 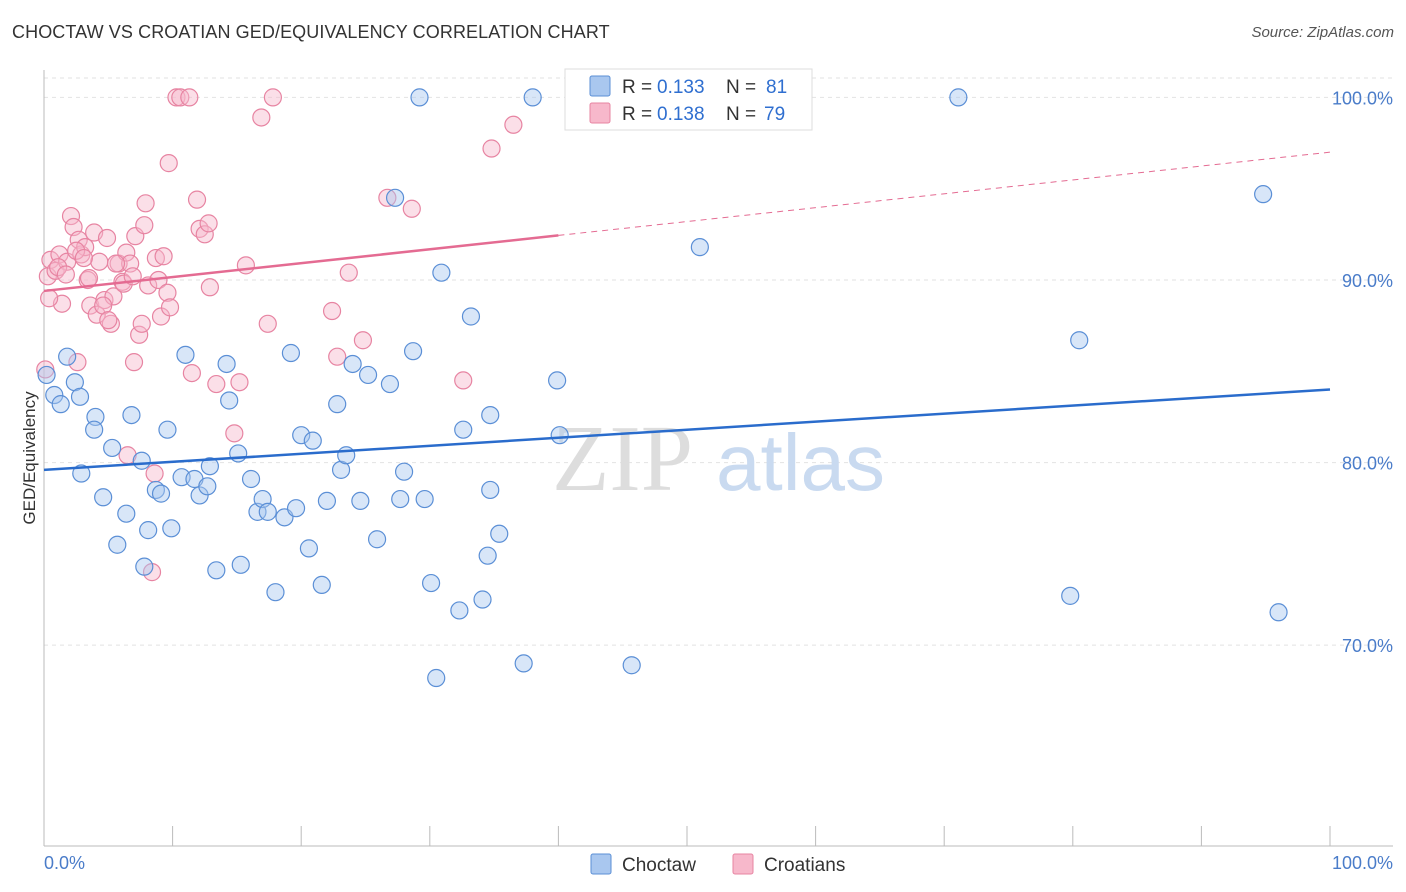 I want to click on legend-r-label-croatians: R =, so click(x=637, y=114).